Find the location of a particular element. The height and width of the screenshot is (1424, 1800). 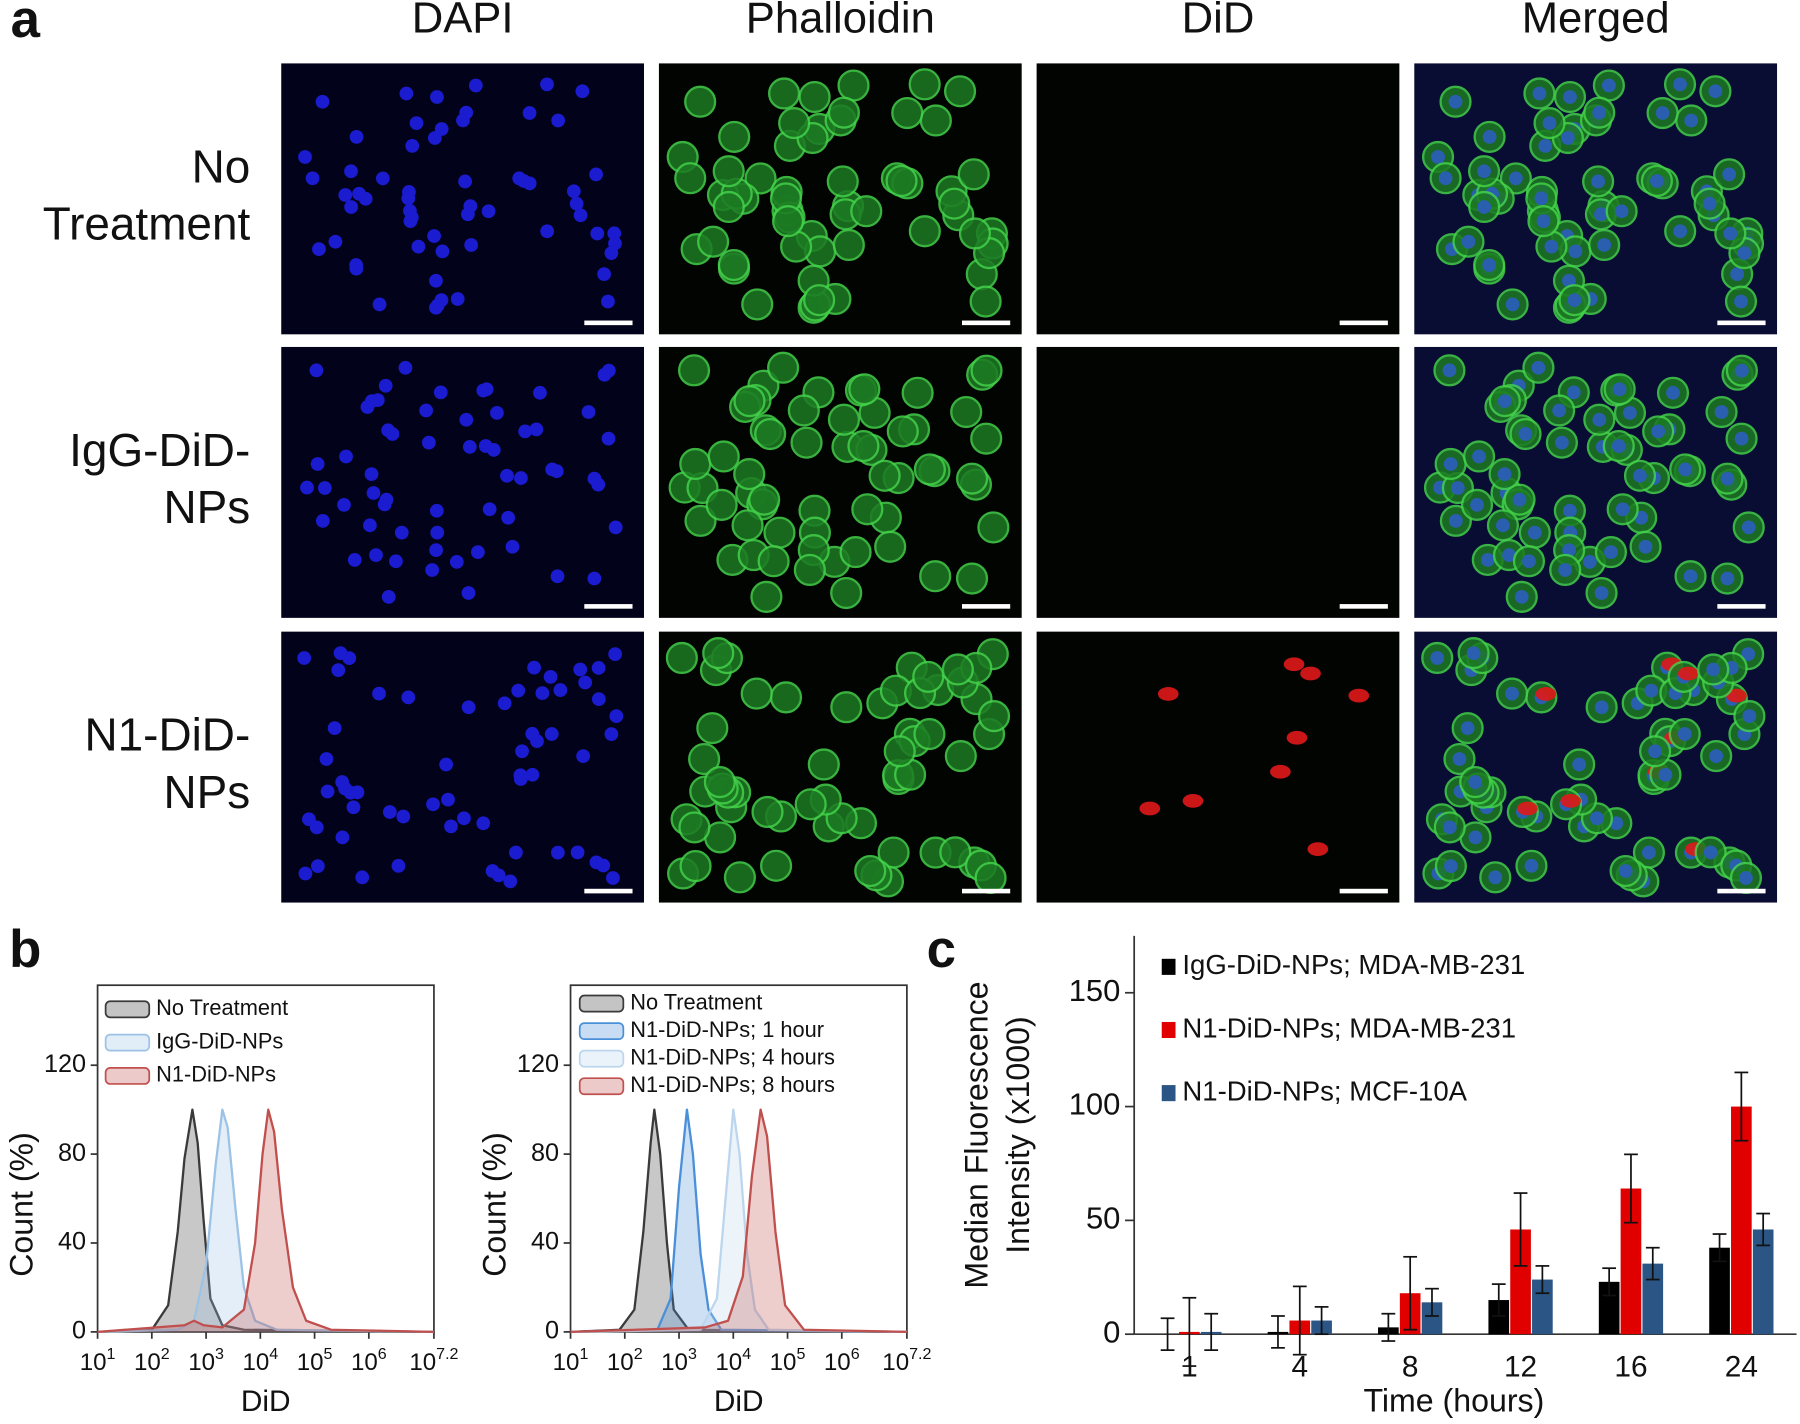

bar is located at coordinates (1631, 1261).